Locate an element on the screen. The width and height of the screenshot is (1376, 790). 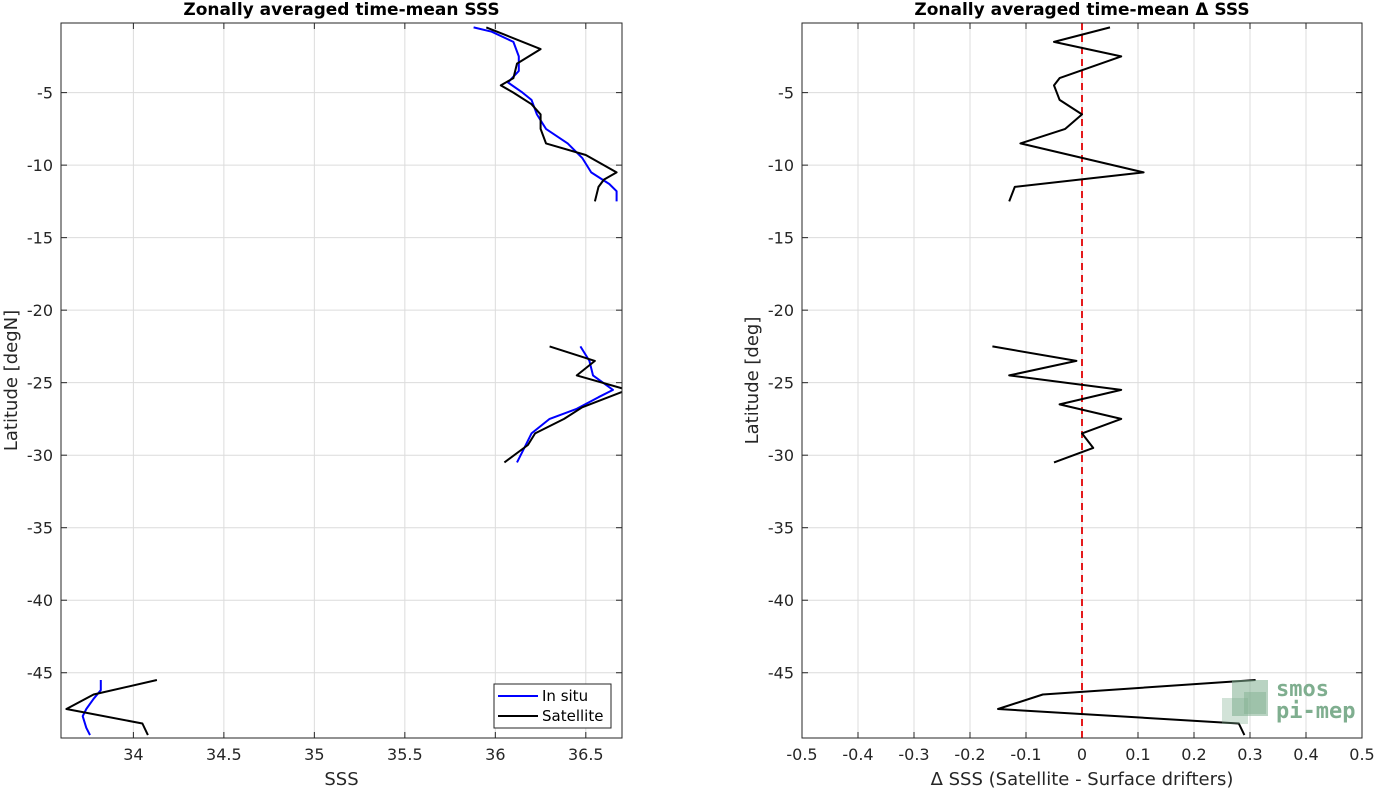
y-axis-label: Latitude [degN] is located at coordinates (11, 380).